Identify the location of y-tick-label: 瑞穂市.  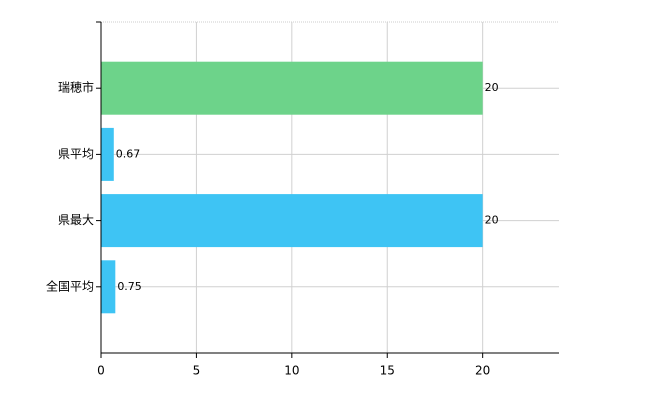
(76, 87).